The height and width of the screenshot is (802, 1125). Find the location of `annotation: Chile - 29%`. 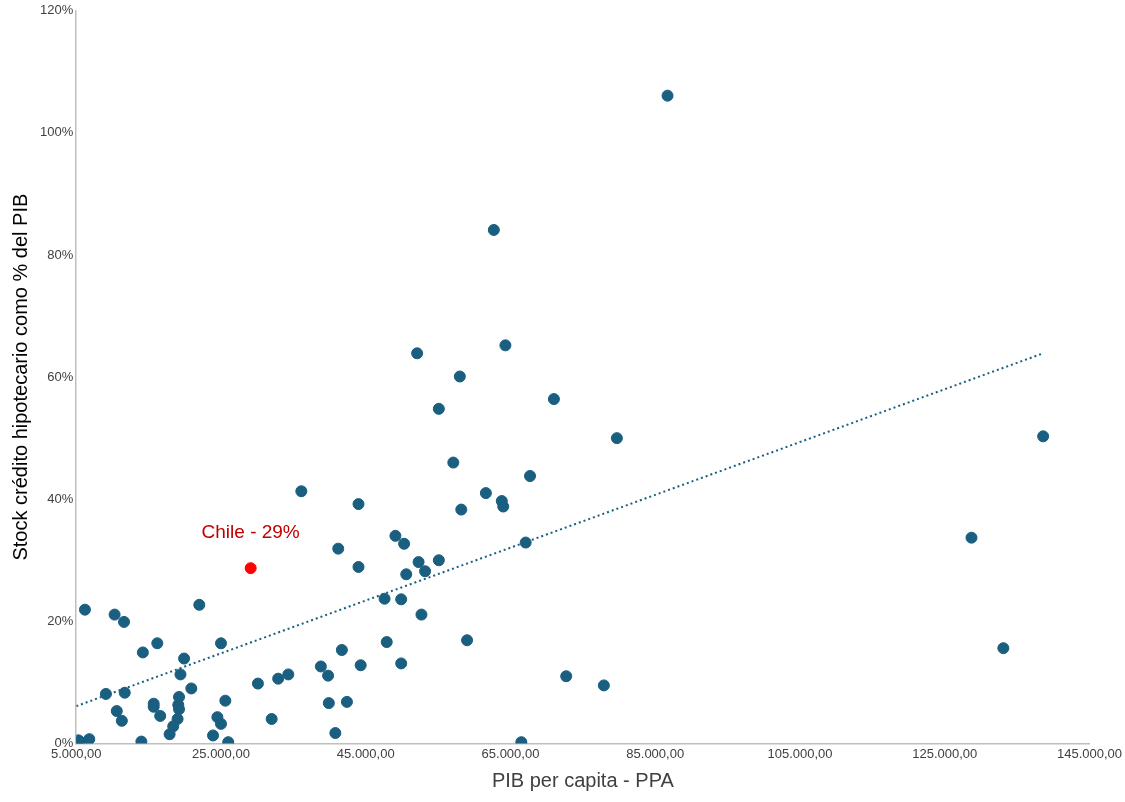

annotation: Chile - 29% is located at coordinates (250, 532).